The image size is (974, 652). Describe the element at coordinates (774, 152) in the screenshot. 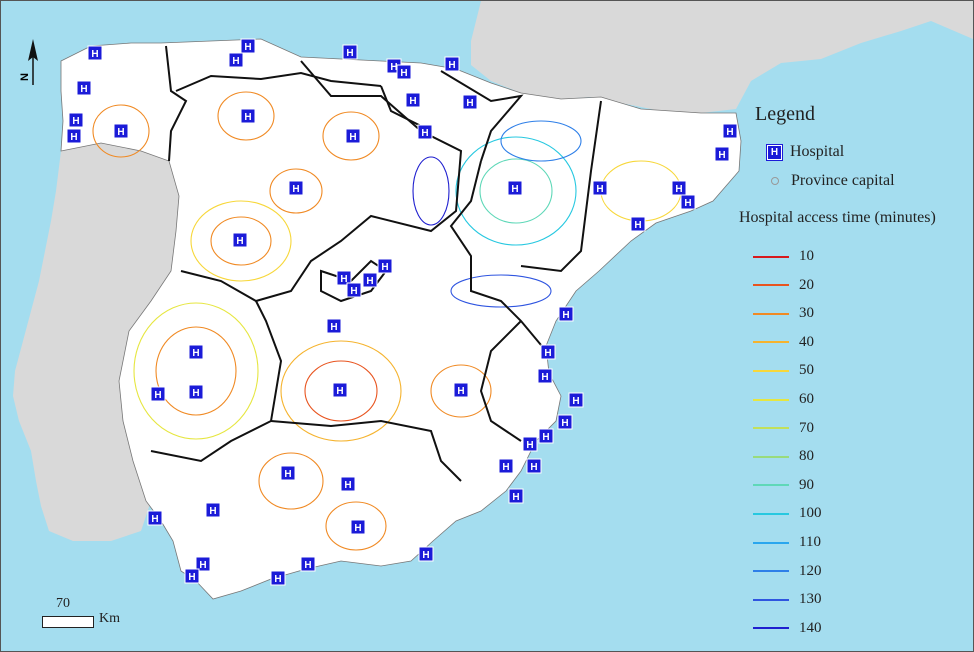

I see `hospital-icon: H` at that location.